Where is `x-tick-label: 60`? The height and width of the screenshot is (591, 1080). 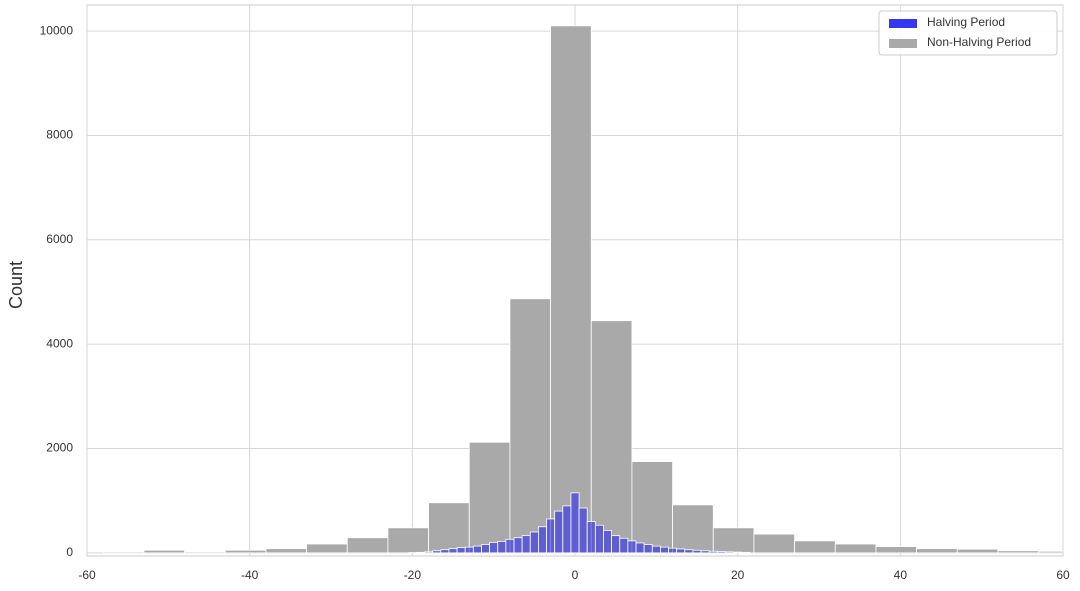 x-tick-label: 60 is located at coordinates (1063, 575).